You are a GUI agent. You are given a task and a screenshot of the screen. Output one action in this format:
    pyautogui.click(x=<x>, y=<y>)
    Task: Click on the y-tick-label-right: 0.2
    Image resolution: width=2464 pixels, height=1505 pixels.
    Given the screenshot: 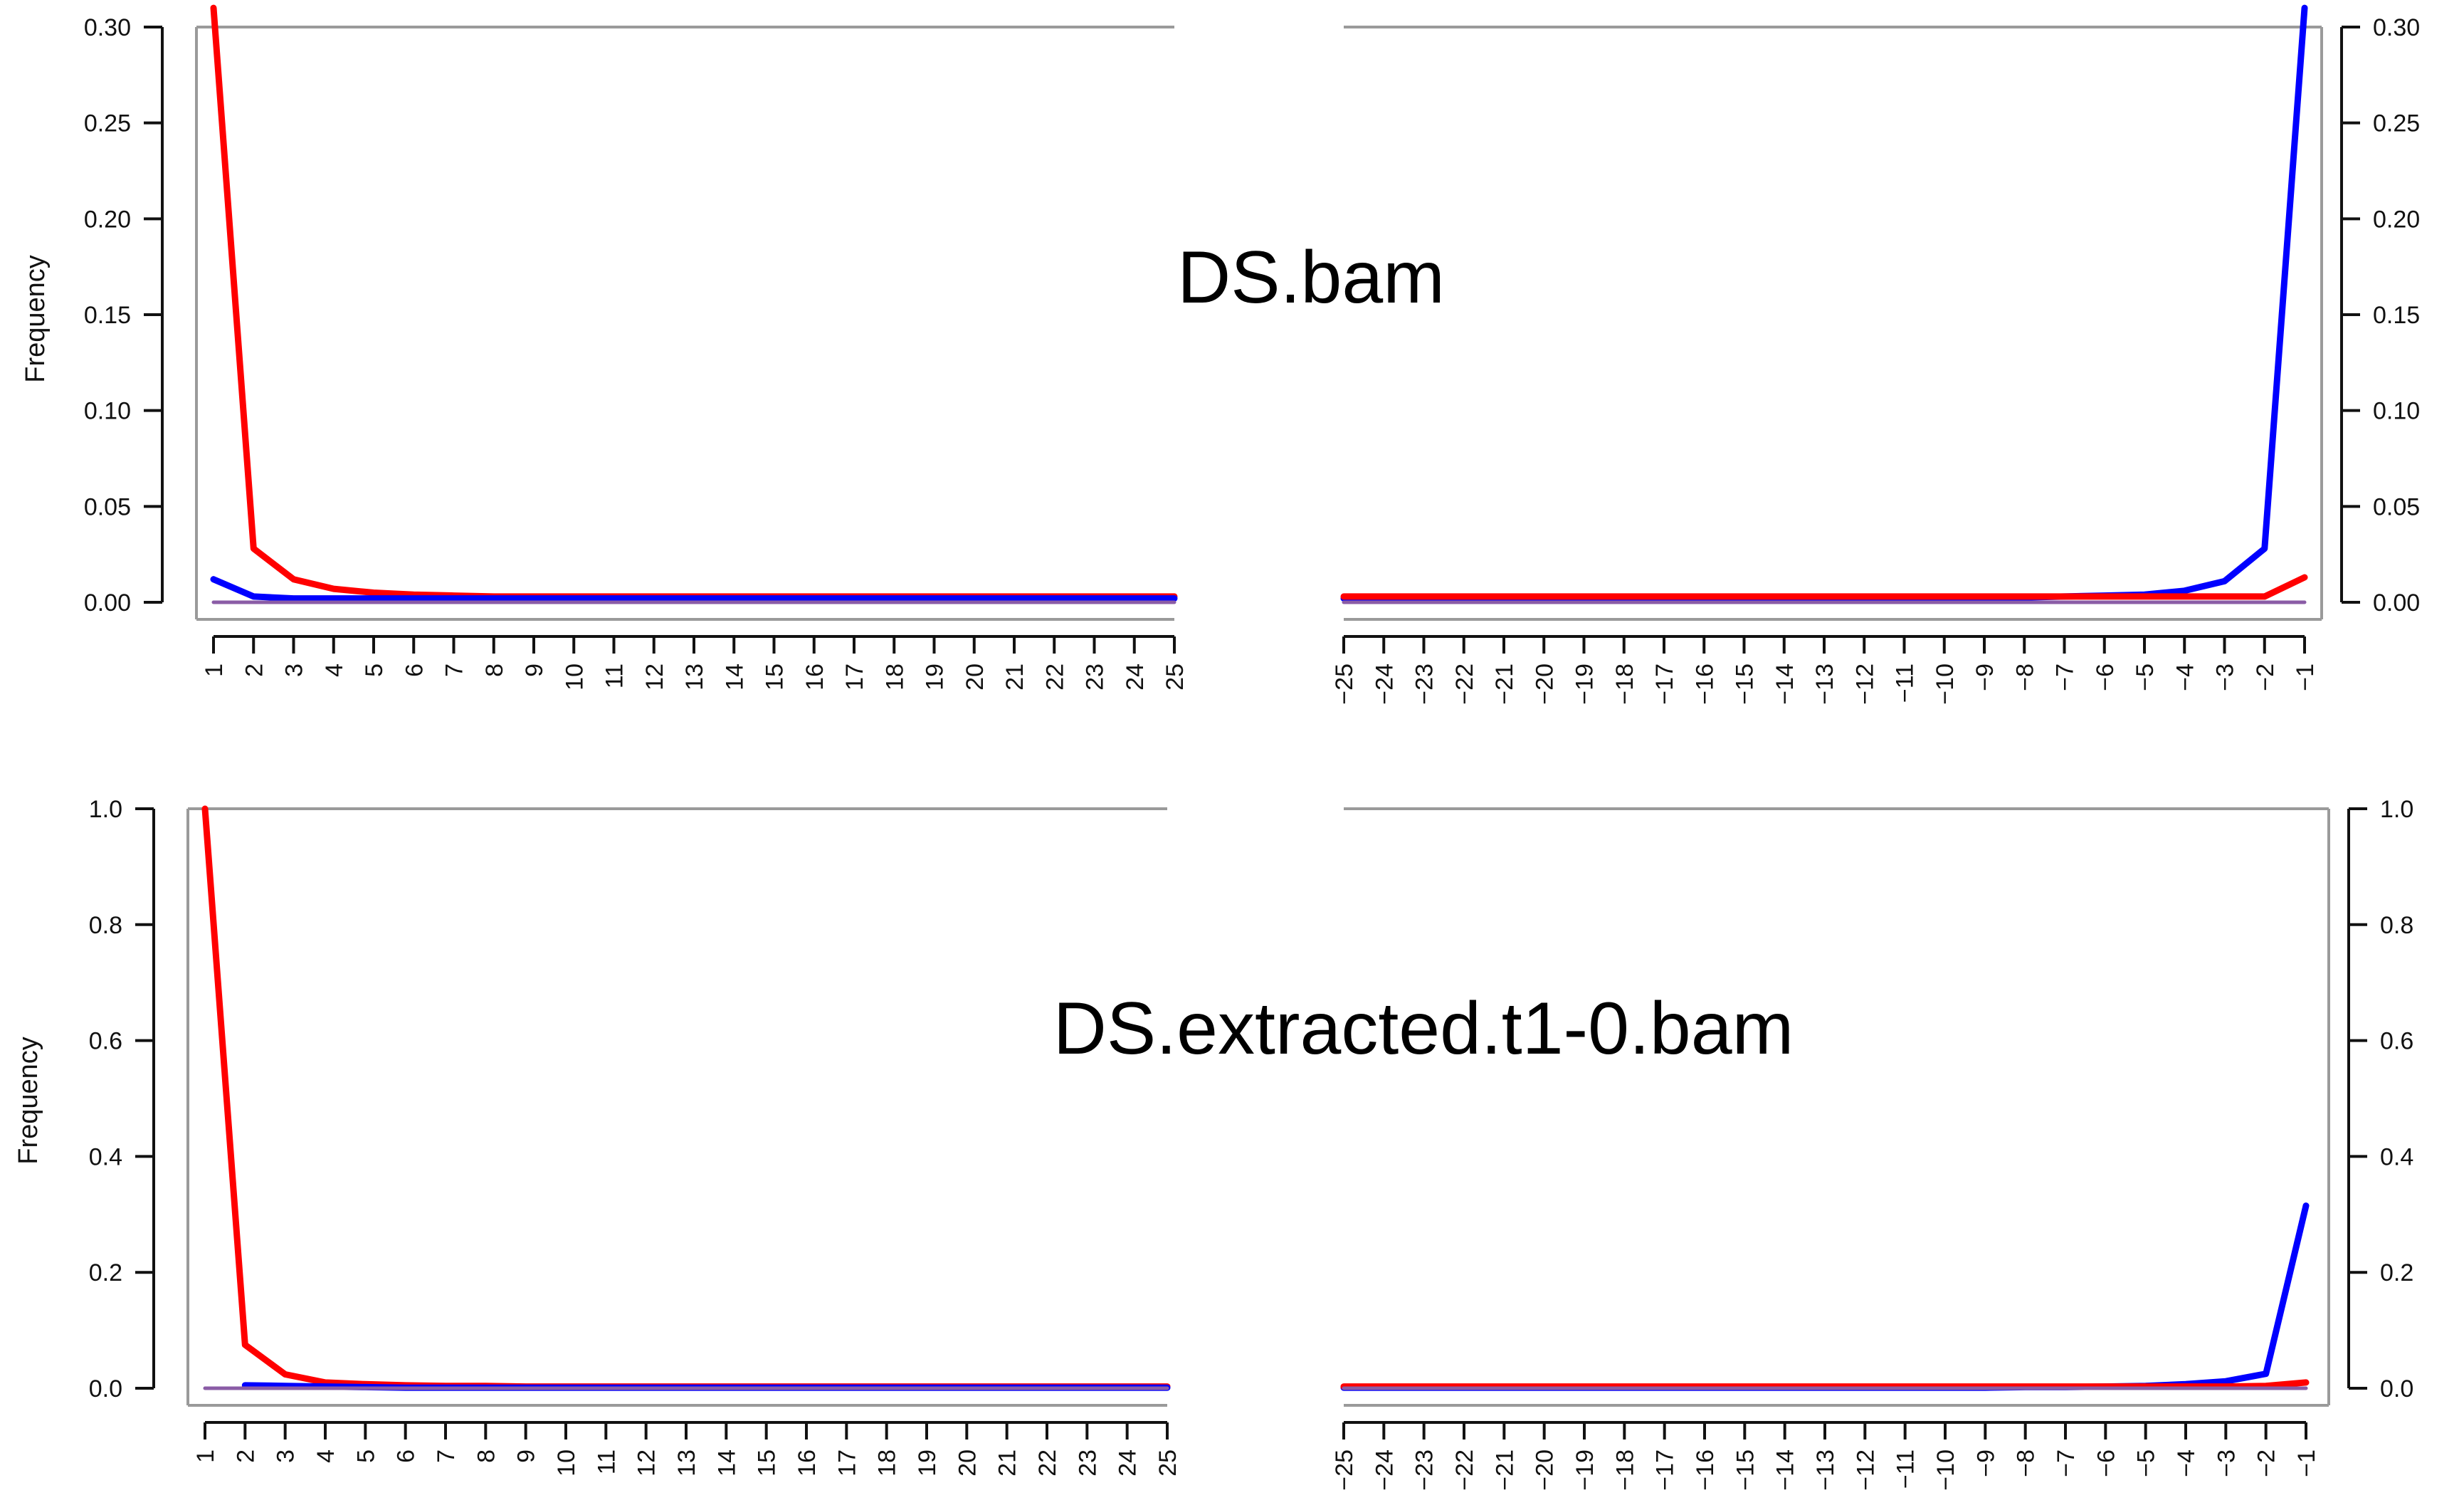 What is the action you would take?
    pyautogui.click(x=2396, y=1272)
    